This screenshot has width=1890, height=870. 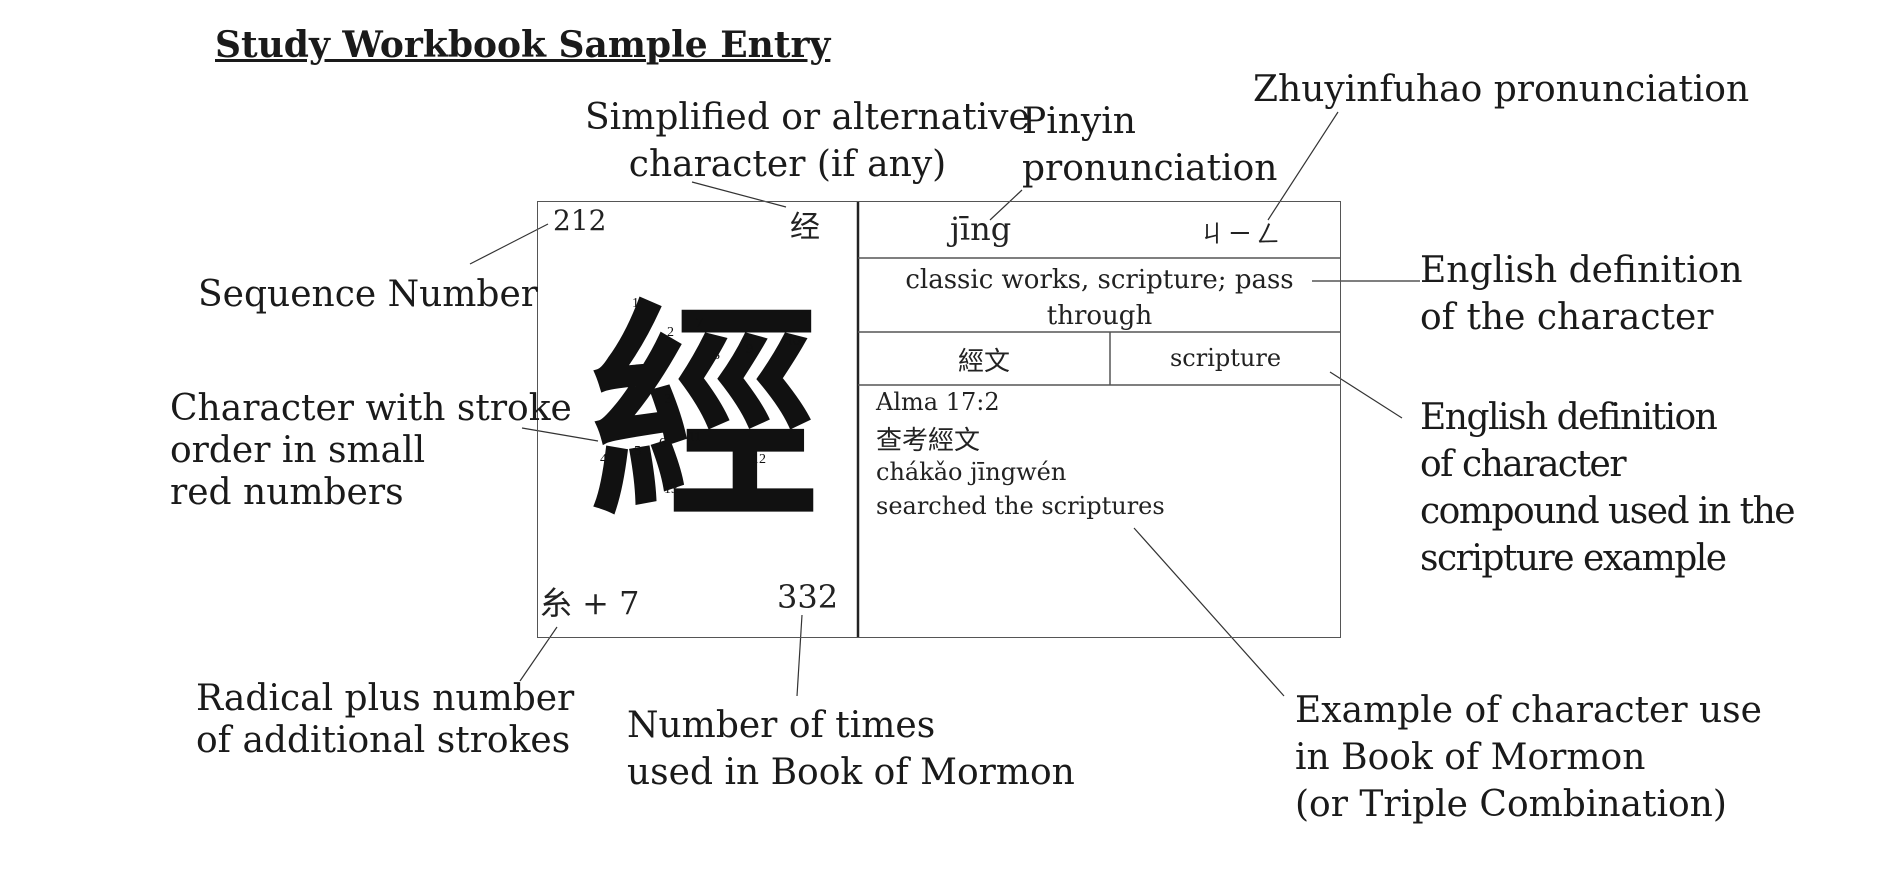 I want to click on stroke-number: 5, so click(x=637, y=452).